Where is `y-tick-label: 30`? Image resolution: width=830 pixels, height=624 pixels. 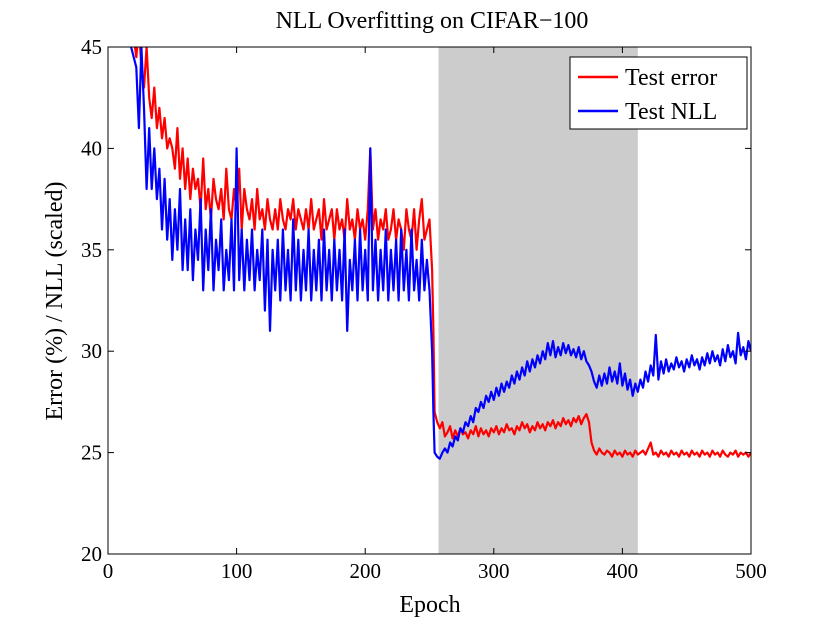 y-tick-label: 30 is located at coordinates (91, 351).